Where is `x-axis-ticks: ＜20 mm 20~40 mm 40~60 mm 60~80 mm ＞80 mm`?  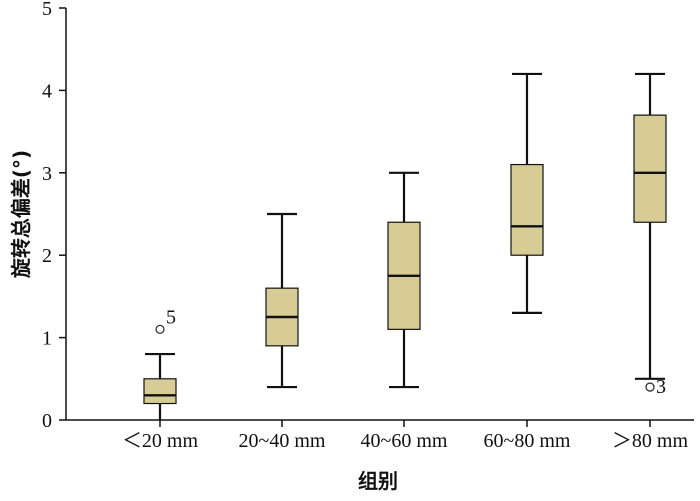
x-axis-ticks: ＜20 mm 20~40 mm 40~60 mm 60~80 mm ＞80 mm is located at coordinates (405, 436).